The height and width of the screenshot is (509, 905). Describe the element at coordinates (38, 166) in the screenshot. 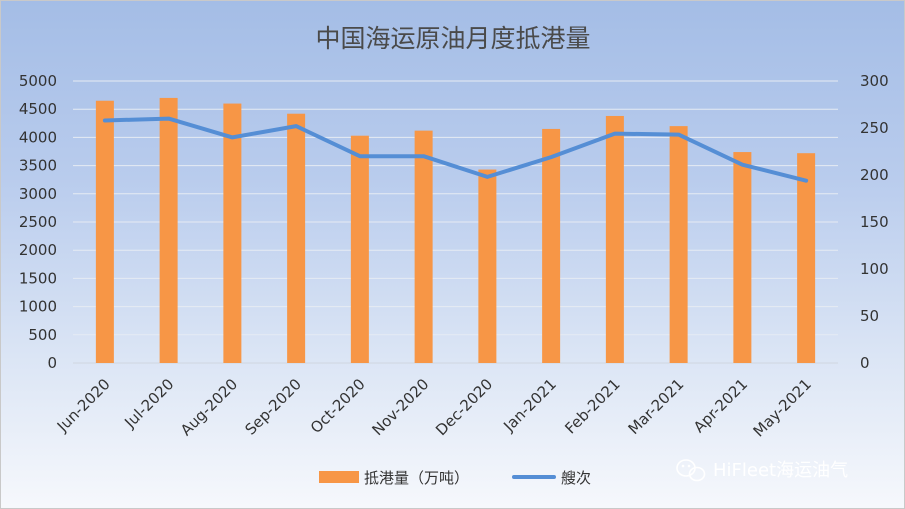

I see `y-left-tick-label: 3500` at that location.